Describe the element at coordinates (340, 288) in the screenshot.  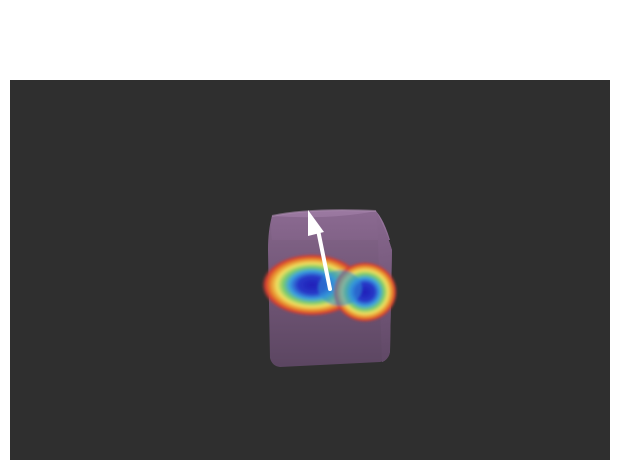
I see `heatmap-bridge` at that location.